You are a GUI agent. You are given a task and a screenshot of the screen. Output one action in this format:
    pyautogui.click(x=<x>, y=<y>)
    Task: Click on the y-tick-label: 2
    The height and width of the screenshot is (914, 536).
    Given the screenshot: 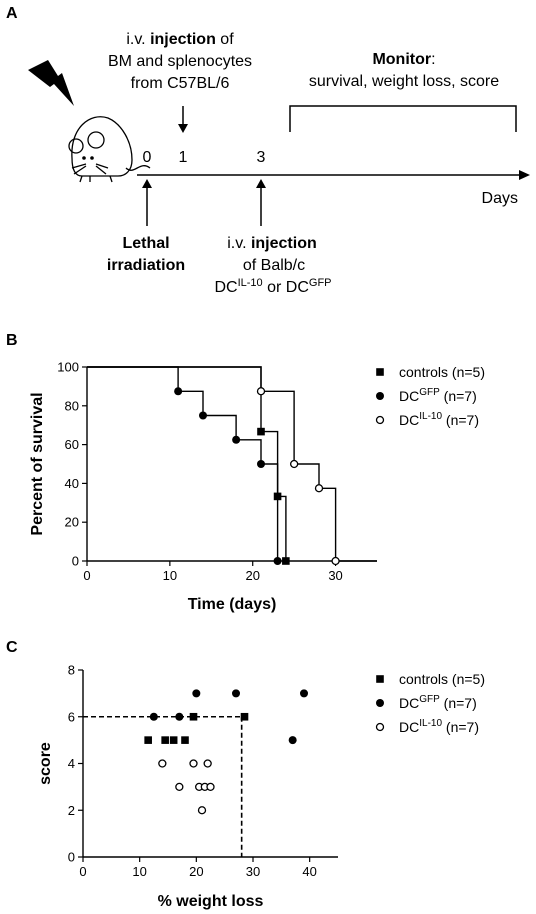 What is the action you would take?
    pyautogui.click(x=71, y=810)
    